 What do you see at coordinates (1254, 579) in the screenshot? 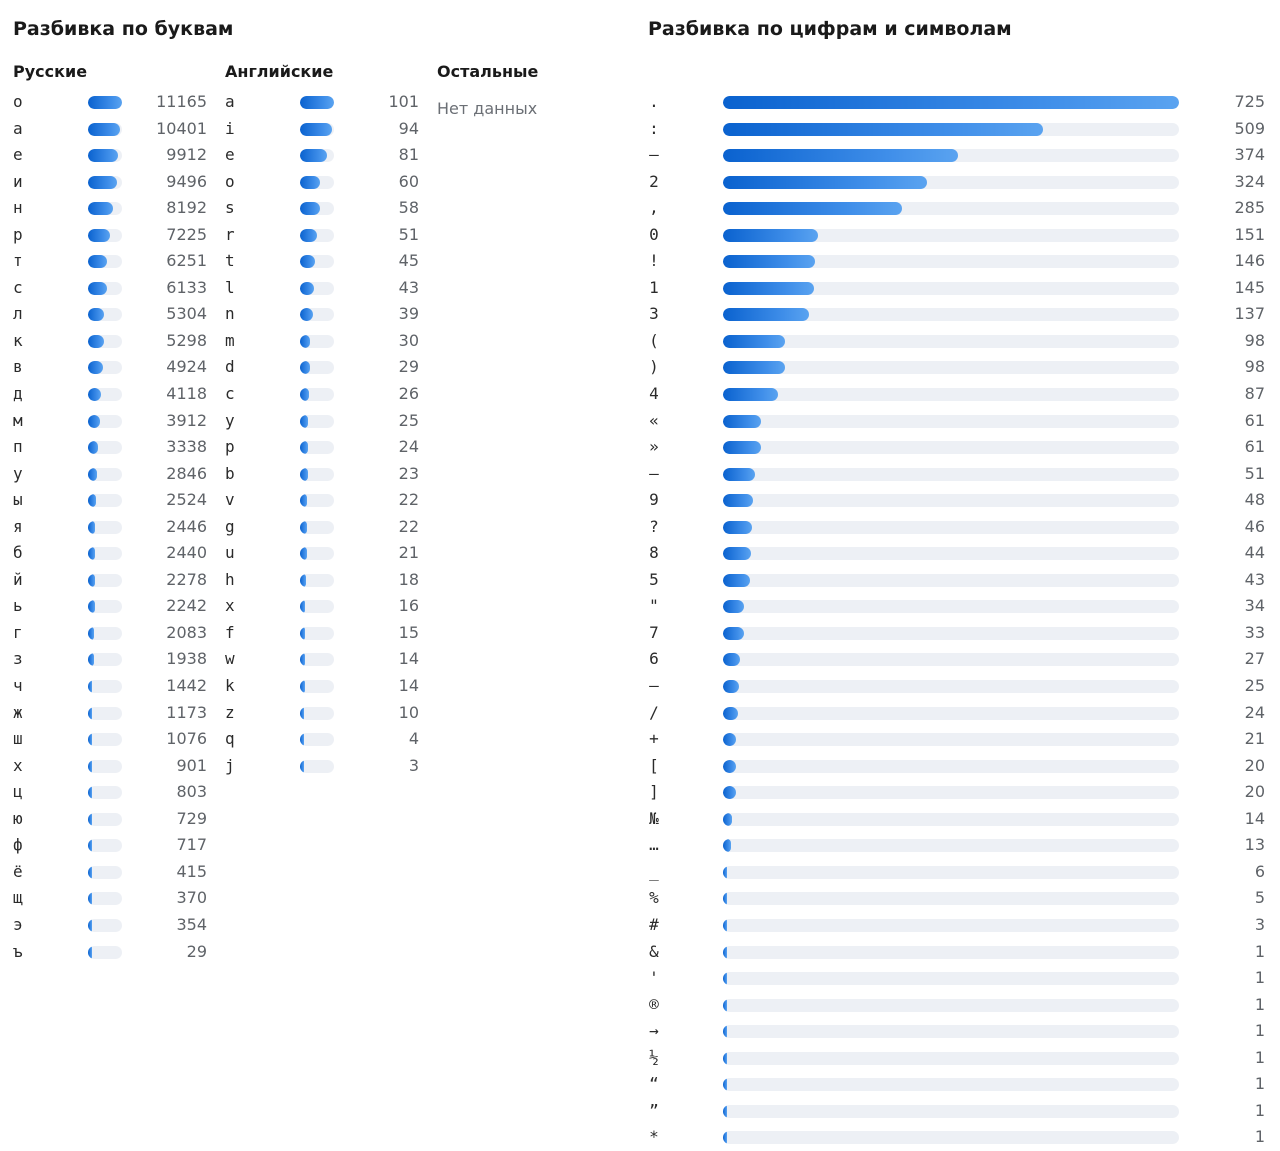
I see `frequency-count: 43` at bounding box center [1254, 579].